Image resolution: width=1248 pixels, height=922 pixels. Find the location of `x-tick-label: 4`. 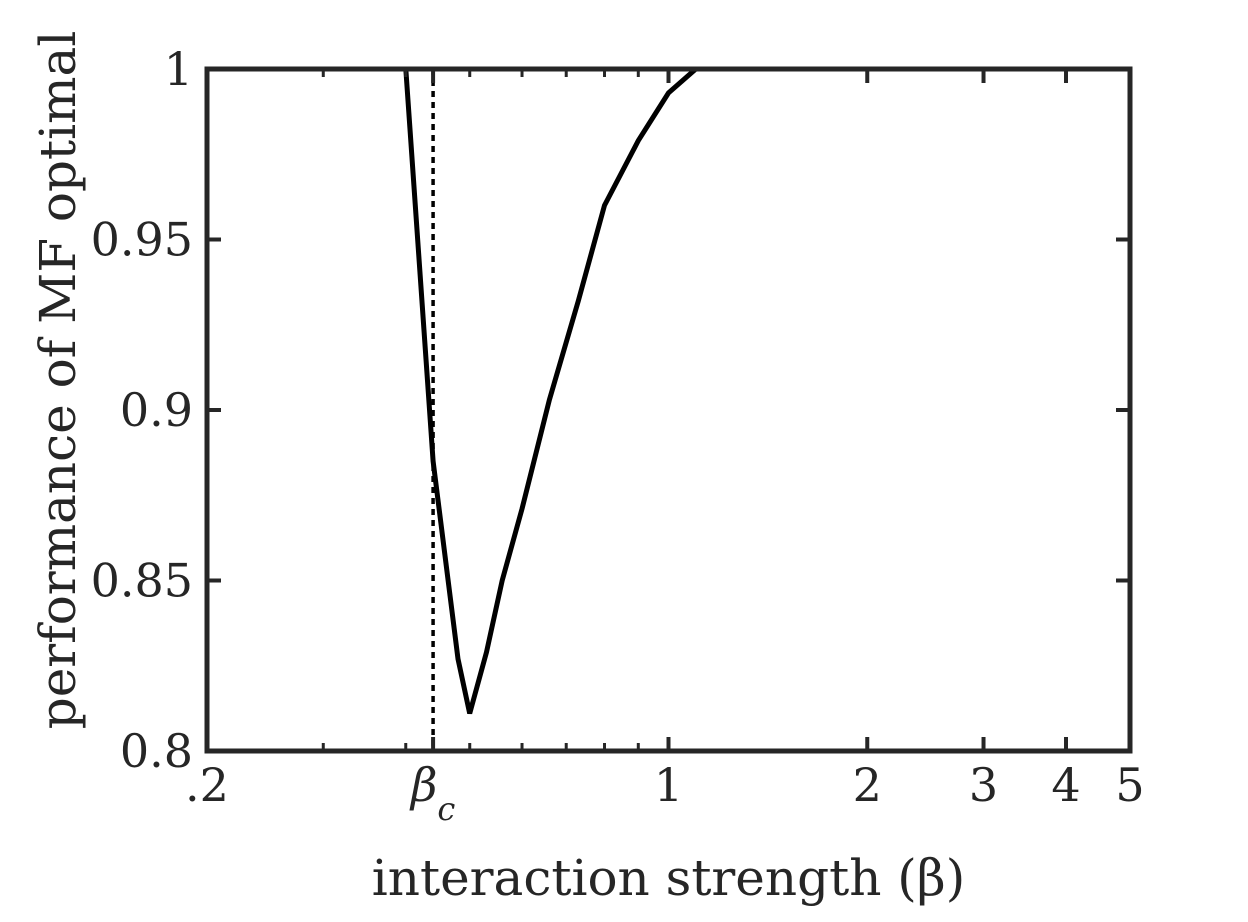

x-tick-label: 4 is located at coordinates (1065, 785).